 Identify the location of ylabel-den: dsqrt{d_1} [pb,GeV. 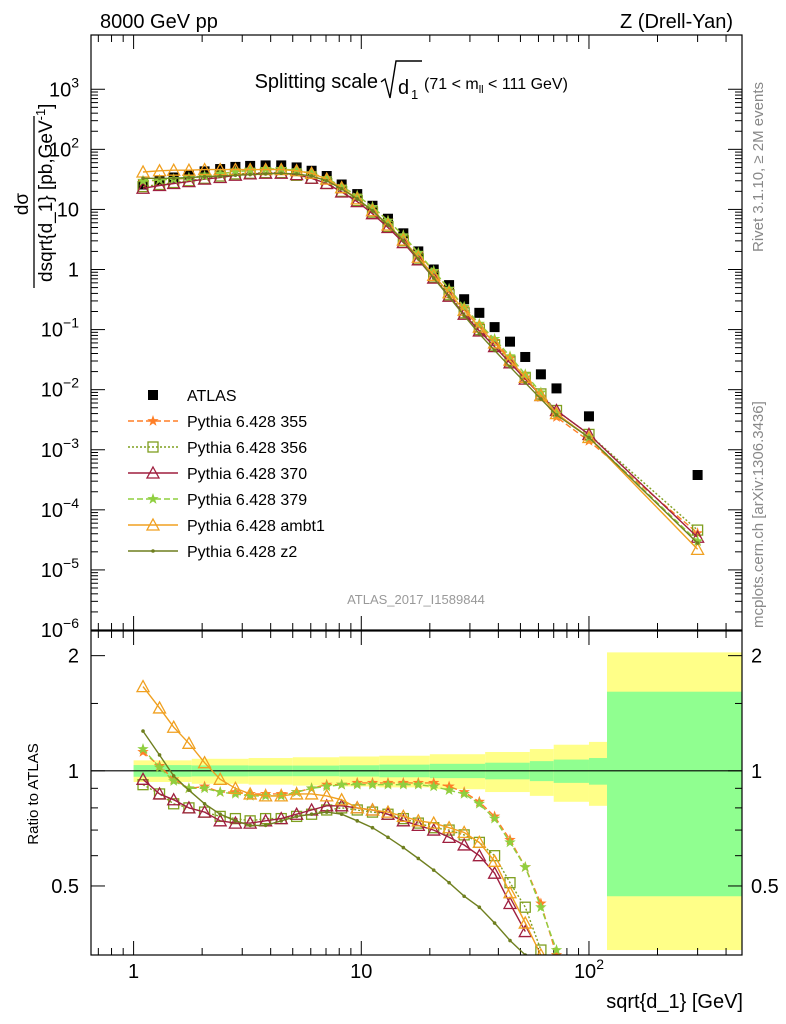
(46, 201).